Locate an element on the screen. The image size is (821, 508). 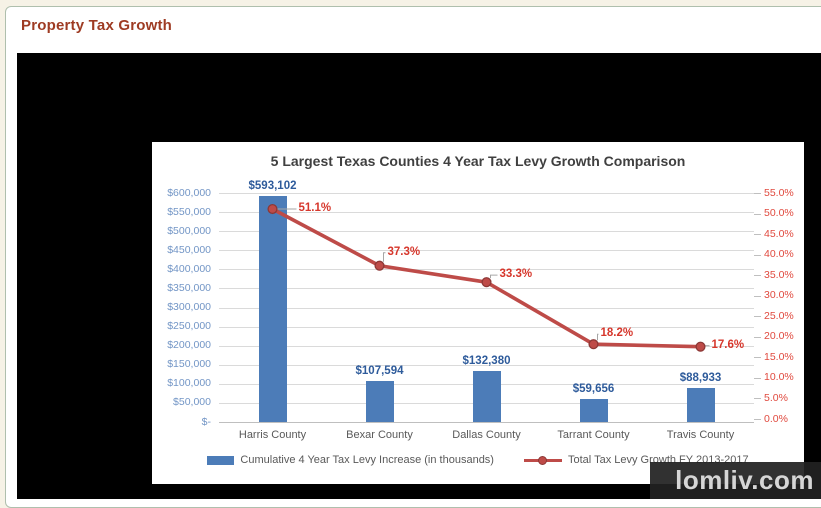
right-axis-tick-label: 25.0% is located at coordinates (779, 315).